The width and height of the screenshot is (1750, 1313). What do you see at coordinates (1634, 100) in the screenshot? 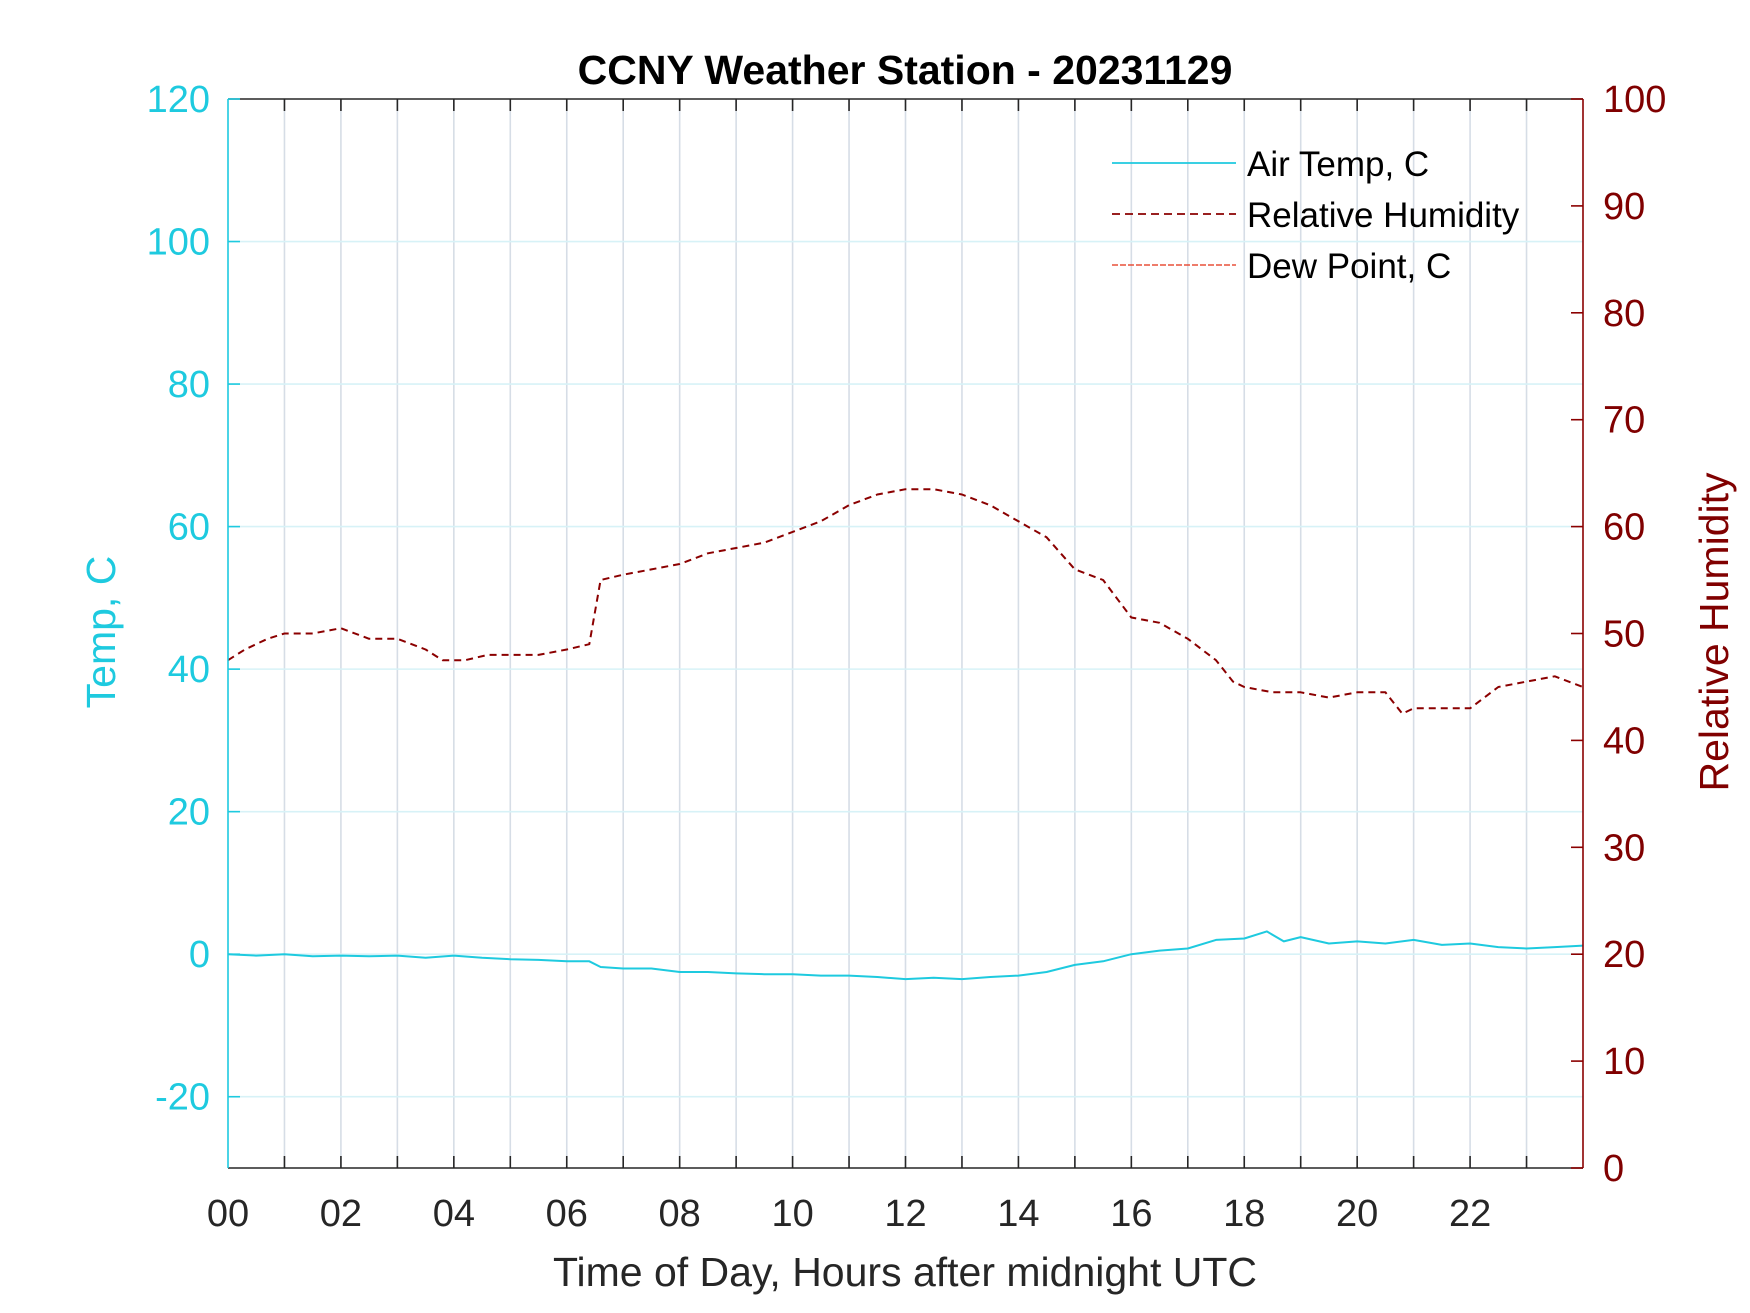
I see `y-right-tick-label: 100` at bounding box center [1634, 100].